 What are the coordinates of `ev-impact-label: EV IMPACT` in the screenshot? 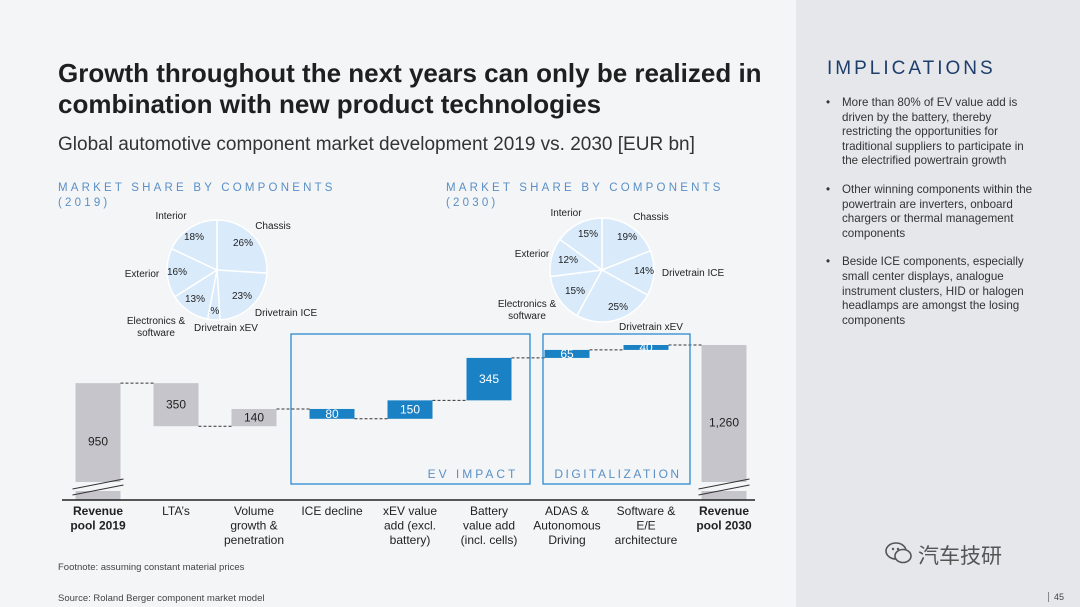 It's located at (473, 474).